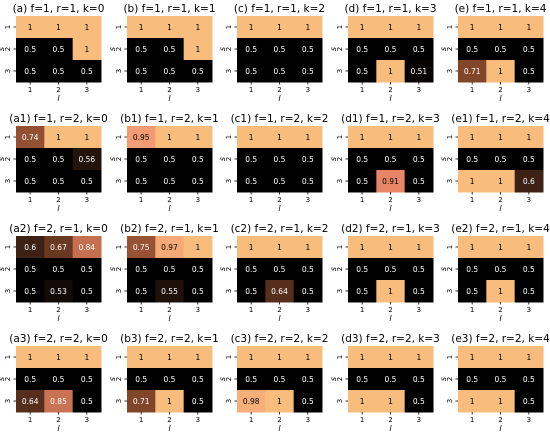 The image size is (550, 441). Describe the element at coordinates (169, 291) in the screenshot. I see `cell-value-label: 0.55` at that location.